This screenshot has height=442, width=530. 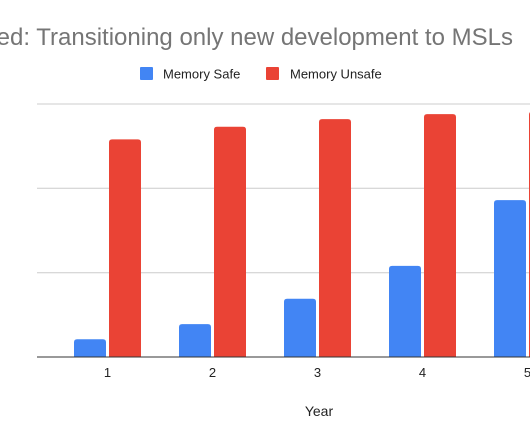 What do you see at coordinates (527, 372) in the screenshot?
I see `x-tick-label: 5` at bounding box center [527, 372].